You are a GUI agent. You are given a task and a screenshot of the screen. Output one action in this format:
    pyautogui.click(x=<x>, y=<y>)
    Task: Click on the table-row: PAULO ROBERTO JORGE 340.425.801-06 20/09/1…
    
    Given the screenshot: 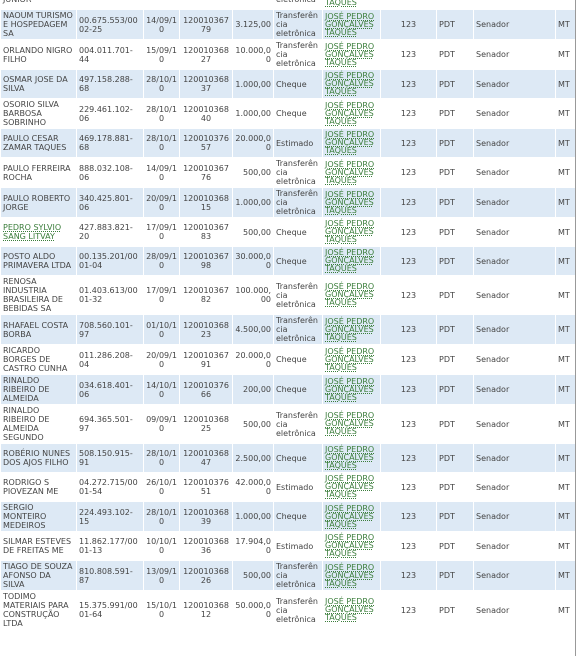 What is the action you would take?
    pyautogui.click(x=287, y=202)
    